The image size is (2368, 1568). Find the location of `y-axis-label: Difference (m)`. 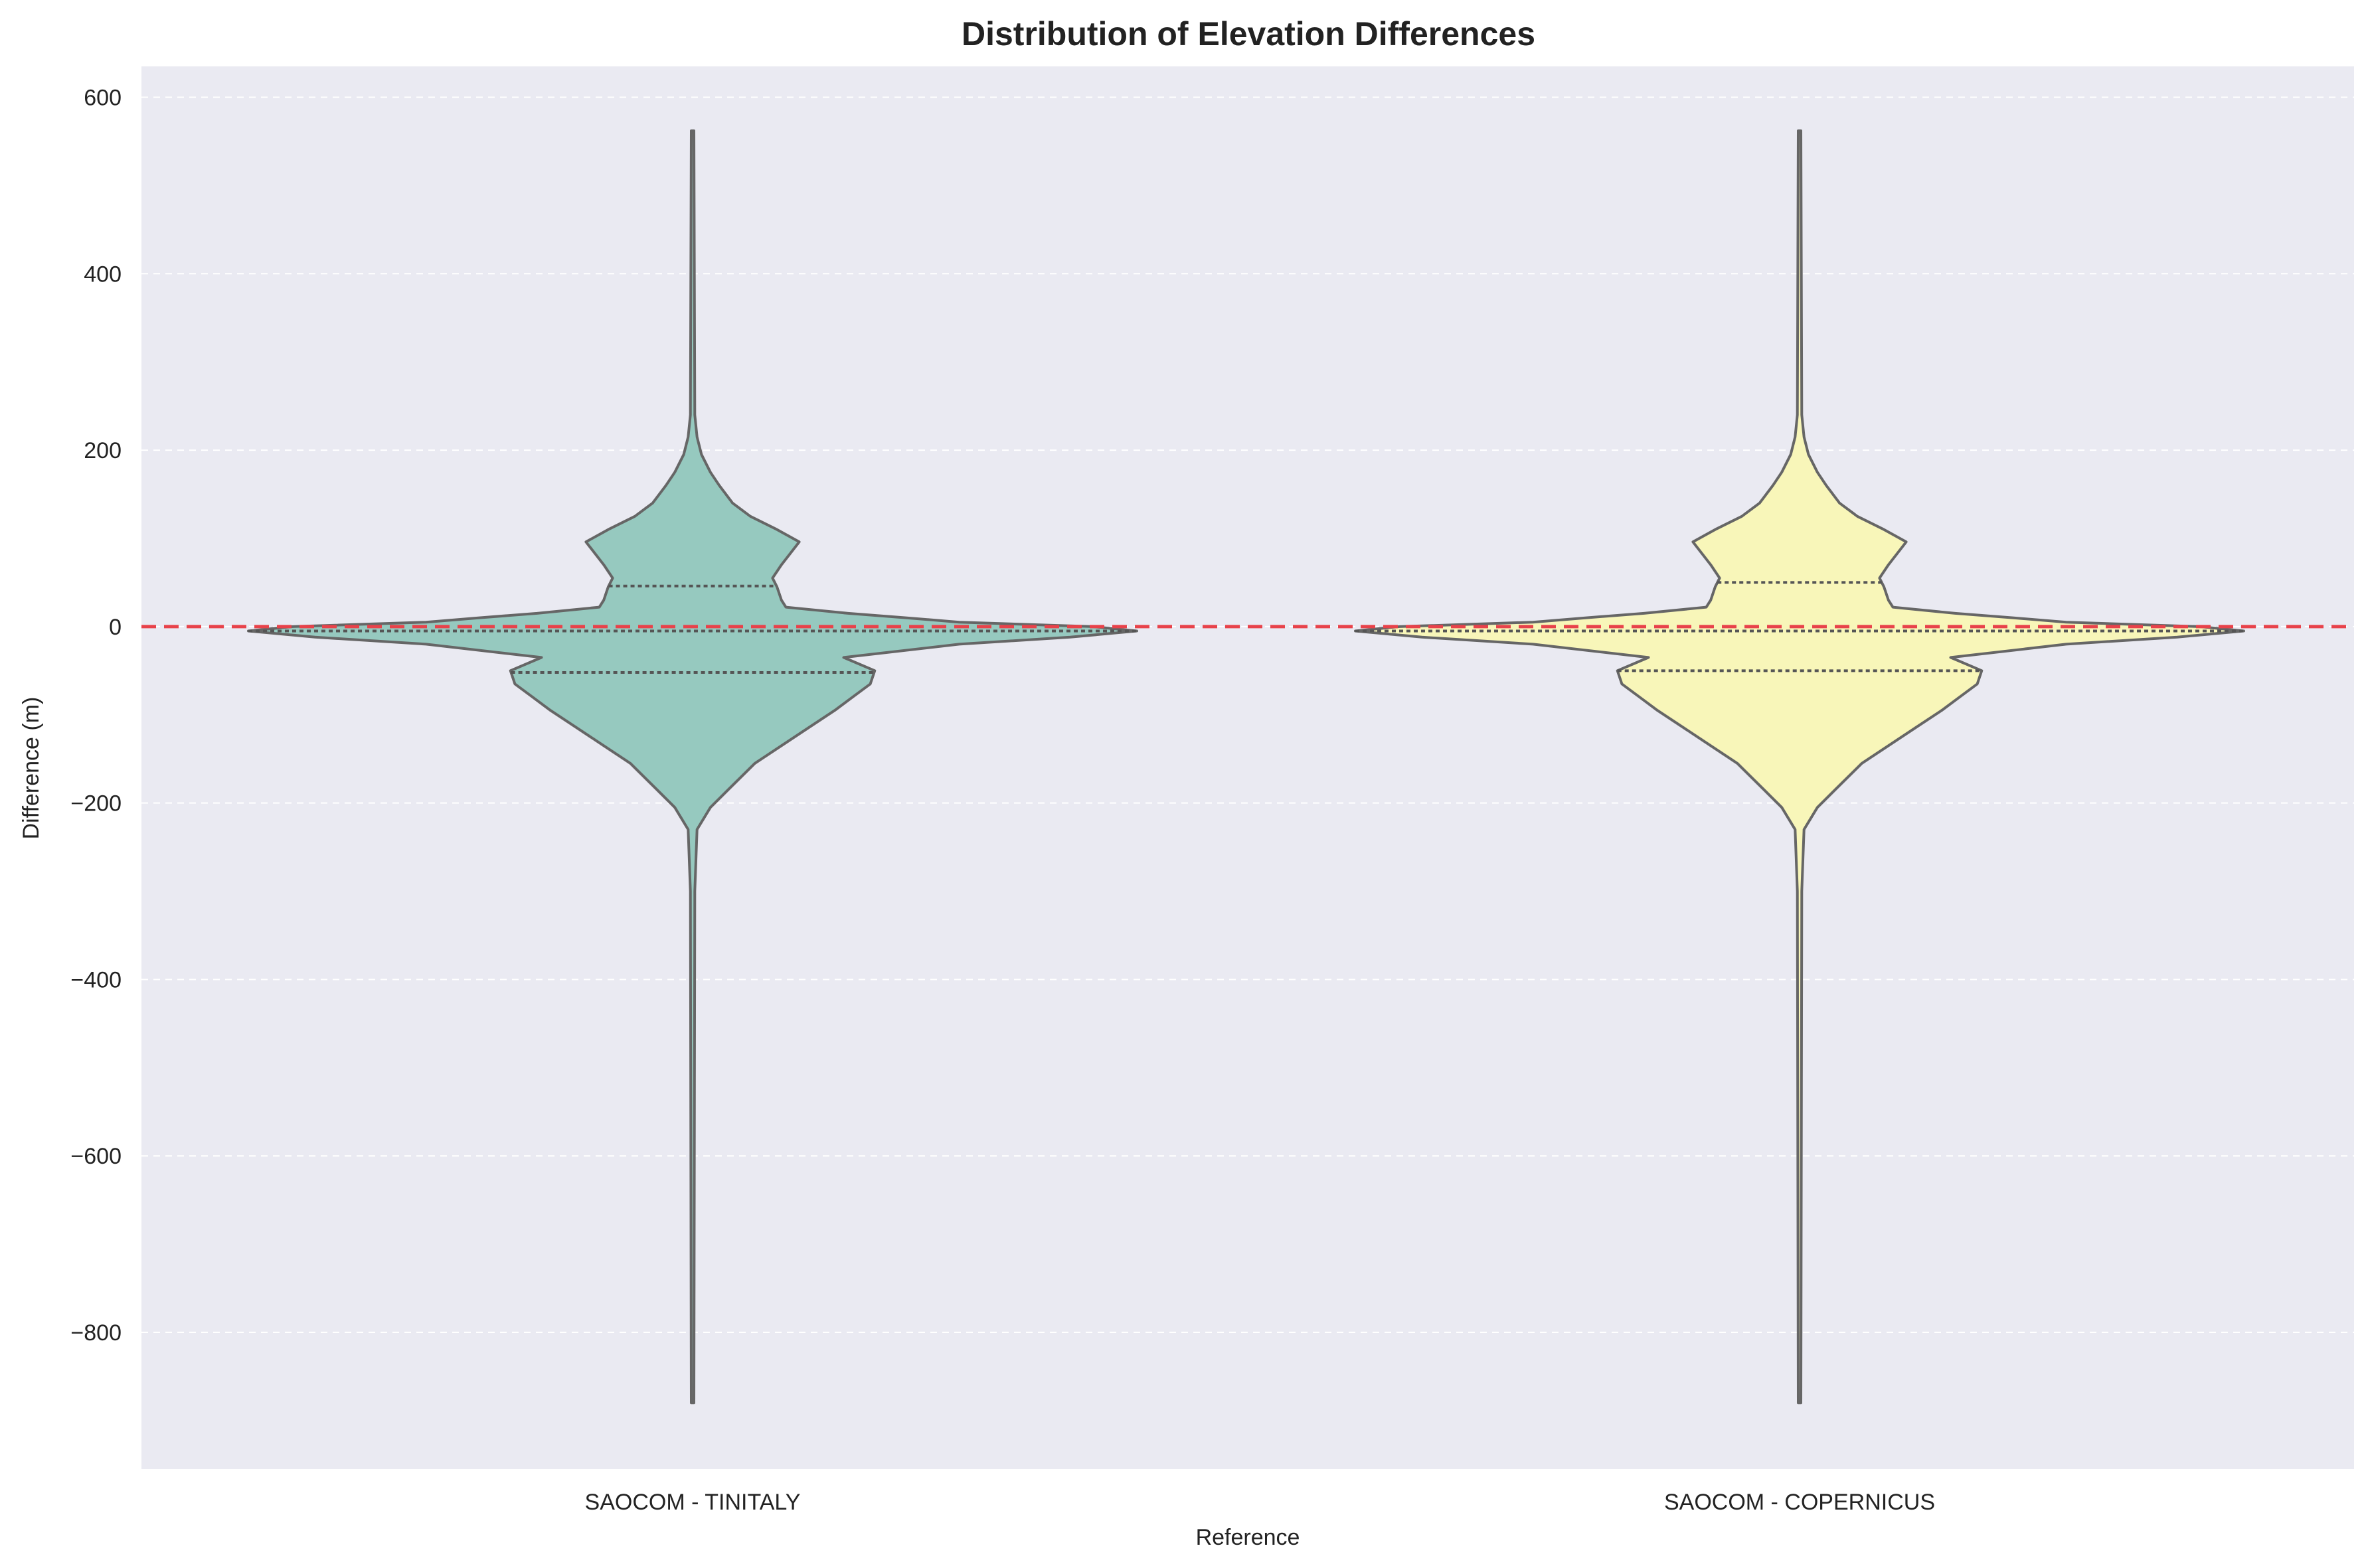

y-axis-label: Difference (m) is located at coordinates (31, 769).